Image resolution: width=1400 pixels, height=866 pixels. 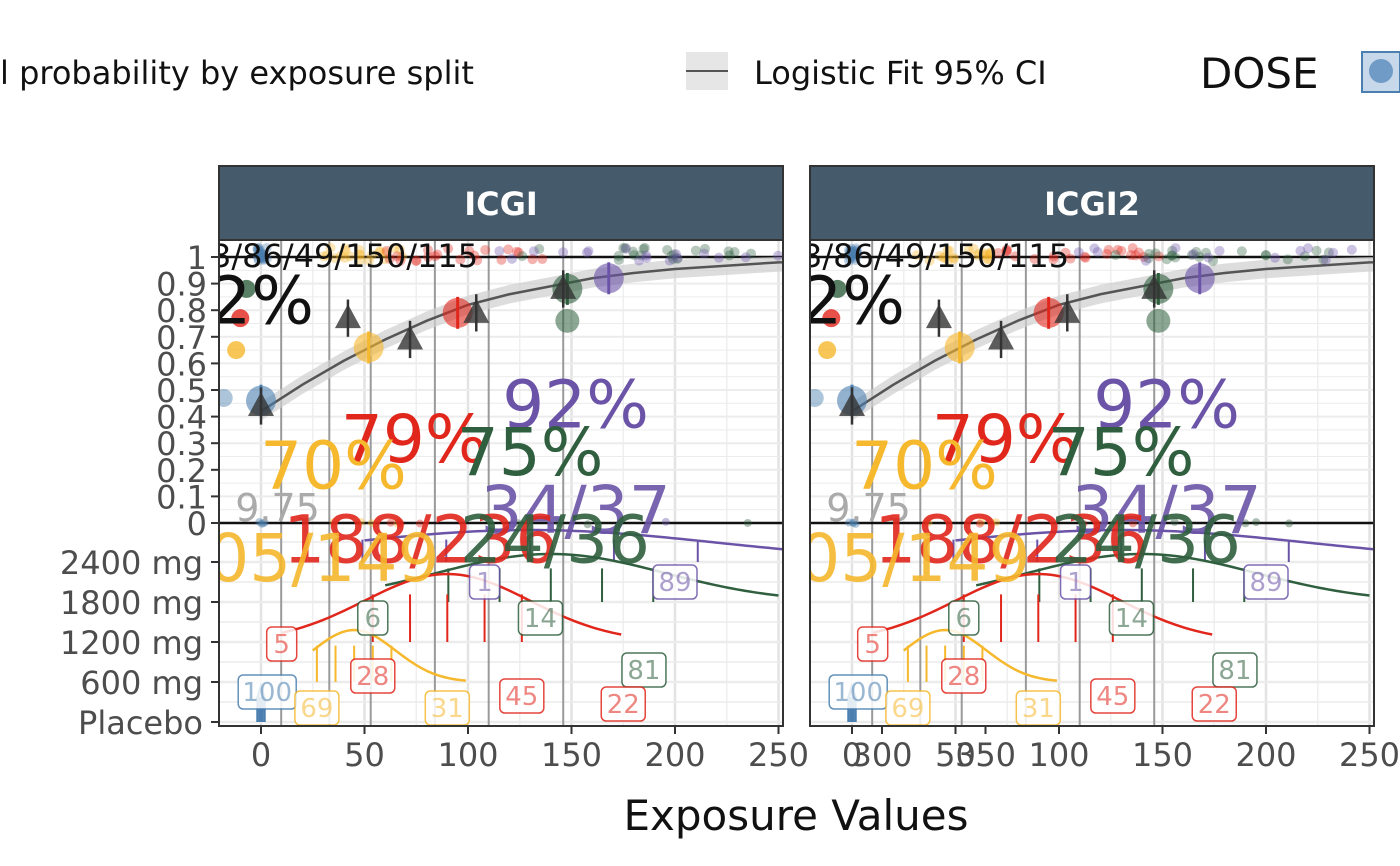 I want to click on dose-tick-label: 1200 mg, so click(x=131, y=643).